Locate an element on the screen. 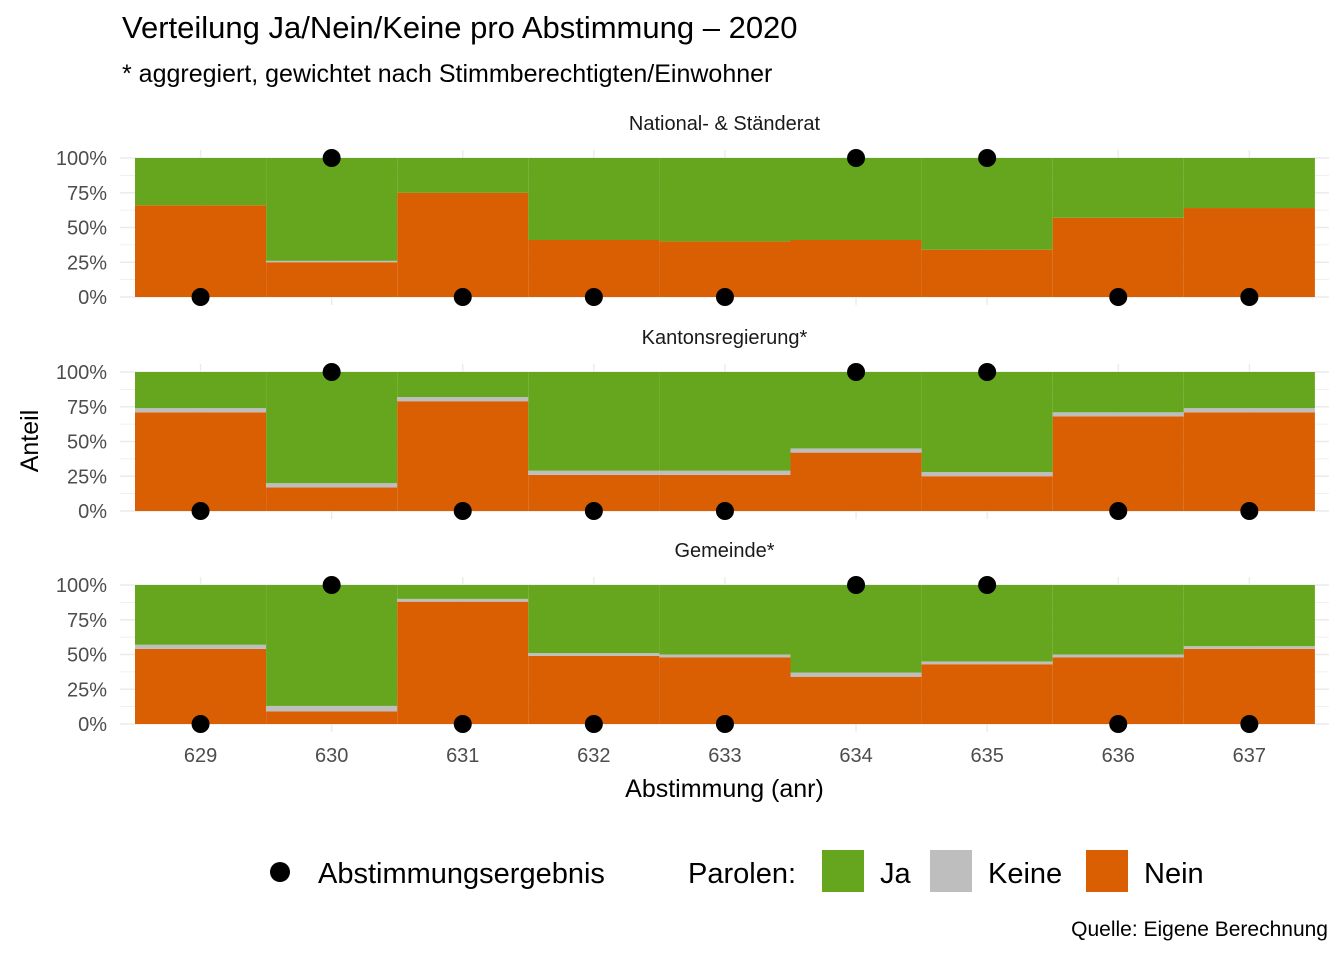 The height and width of the screenshot is (960, 1344). x-tick-label: 634 is located at coordinates (855, 756).